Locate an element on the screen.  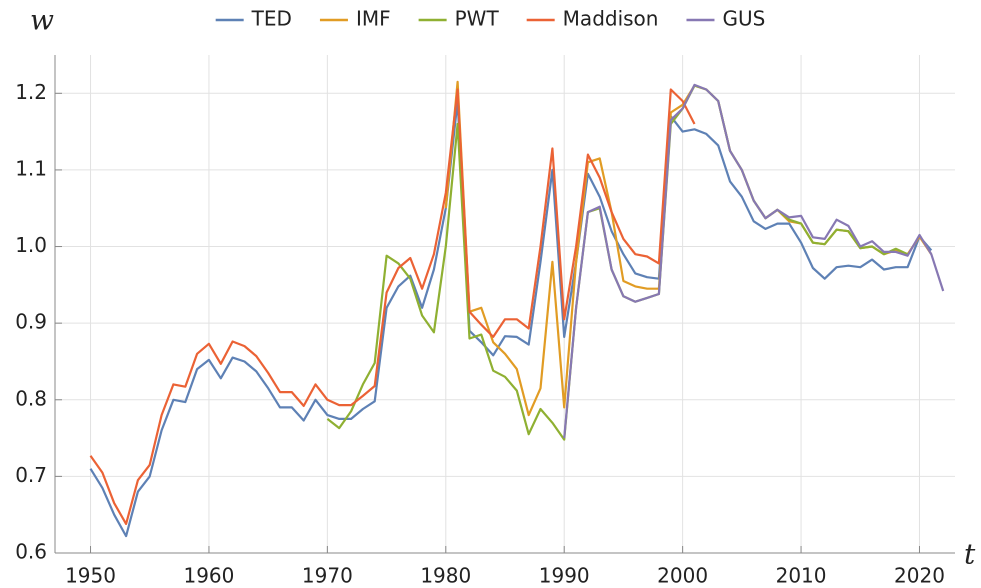
legend: TED IMF PWT Maddison GUS is located at coordinates (490, 19).